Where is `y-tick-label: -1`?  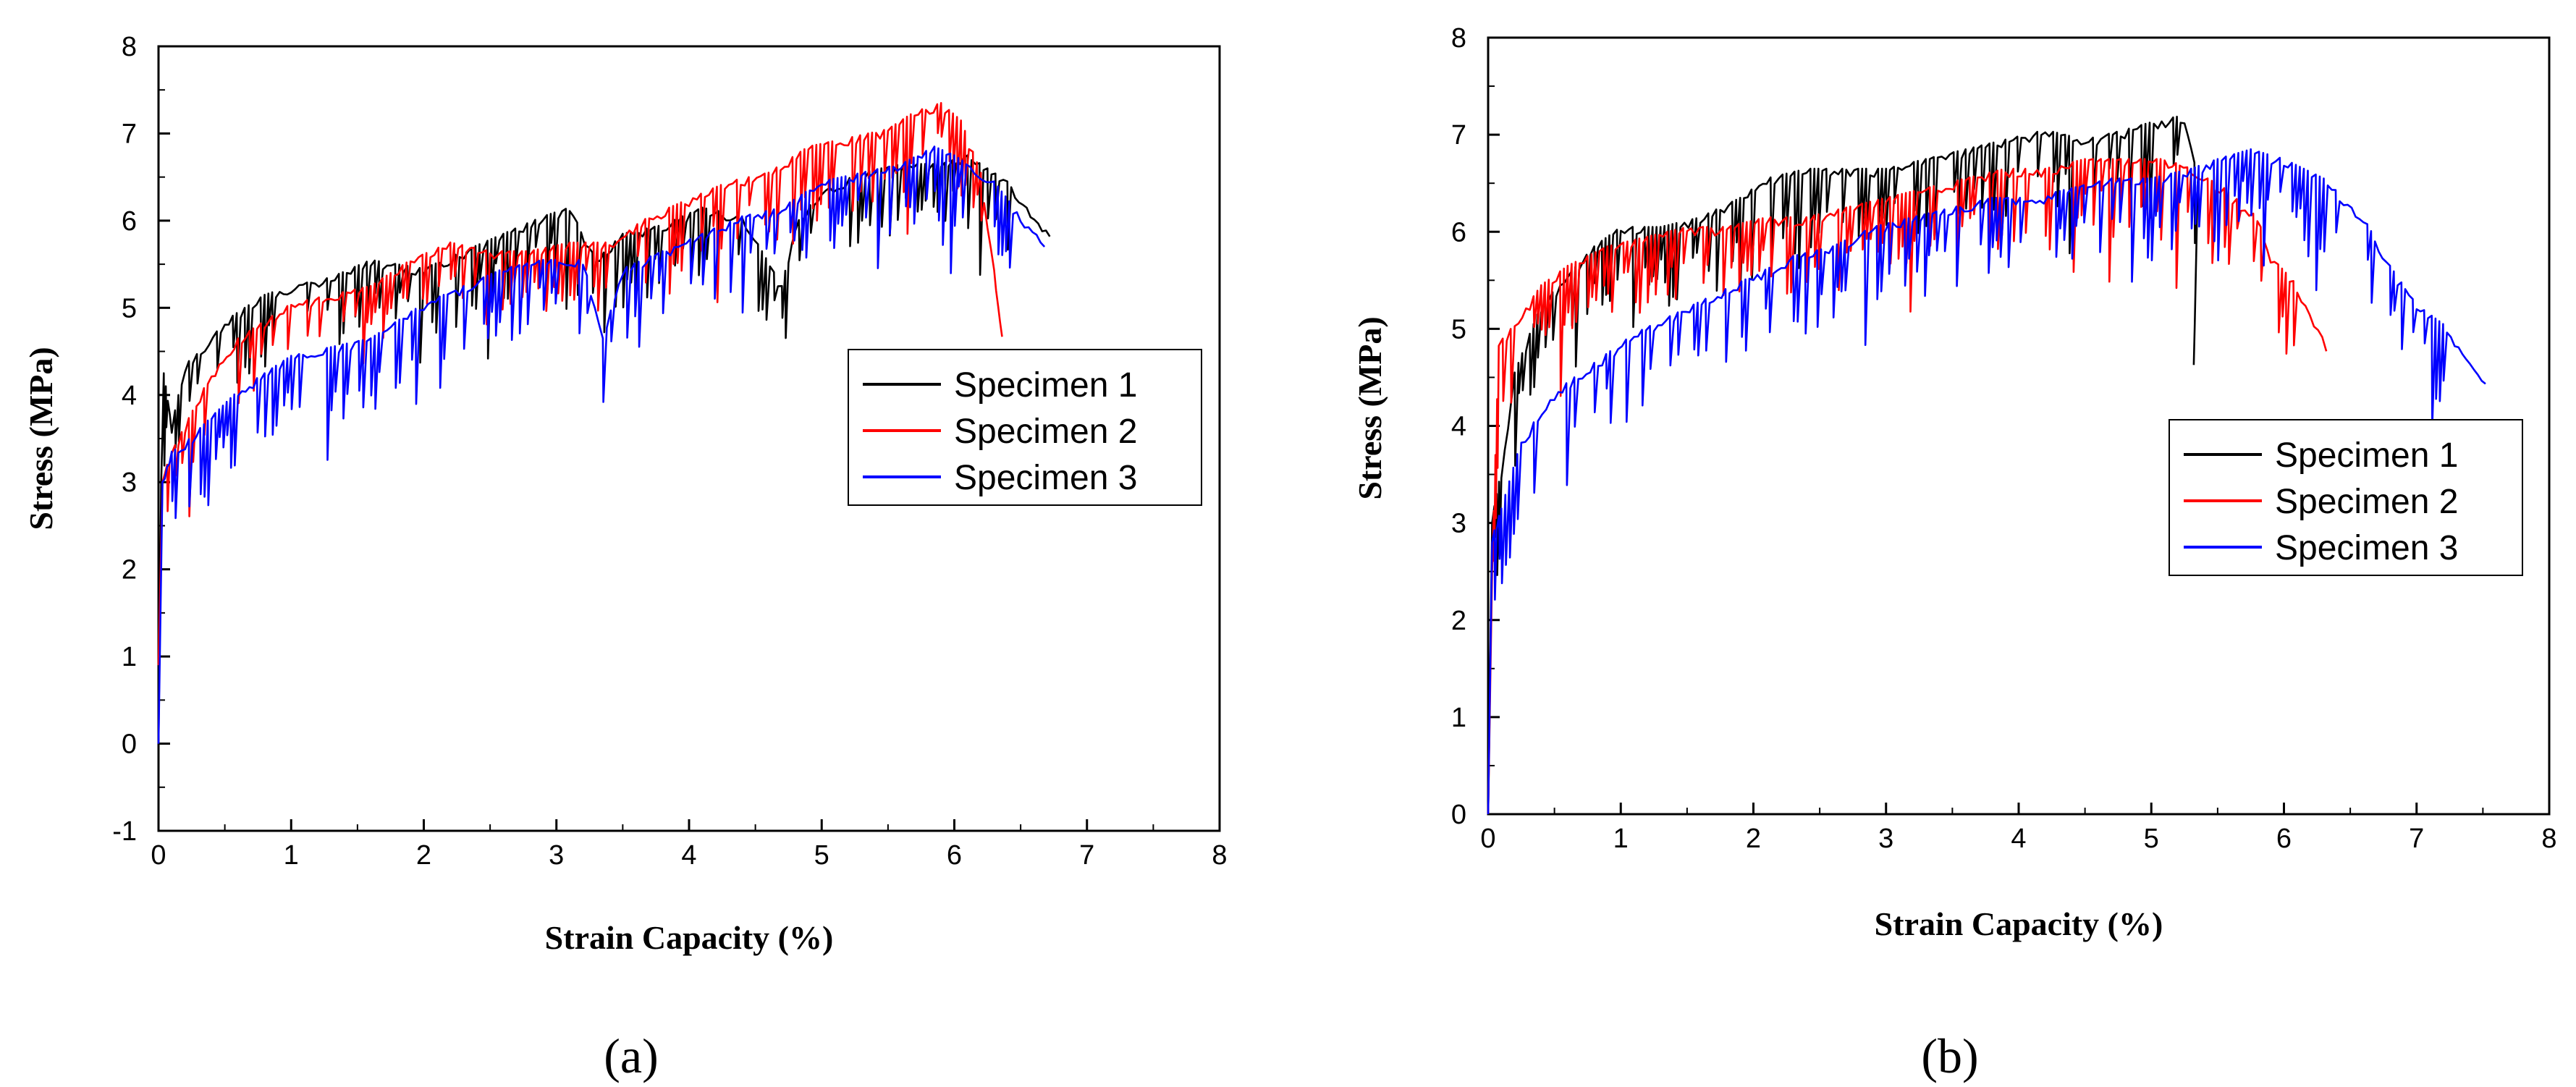 y-tick-label: -1 is located at coordinates (124, 831).